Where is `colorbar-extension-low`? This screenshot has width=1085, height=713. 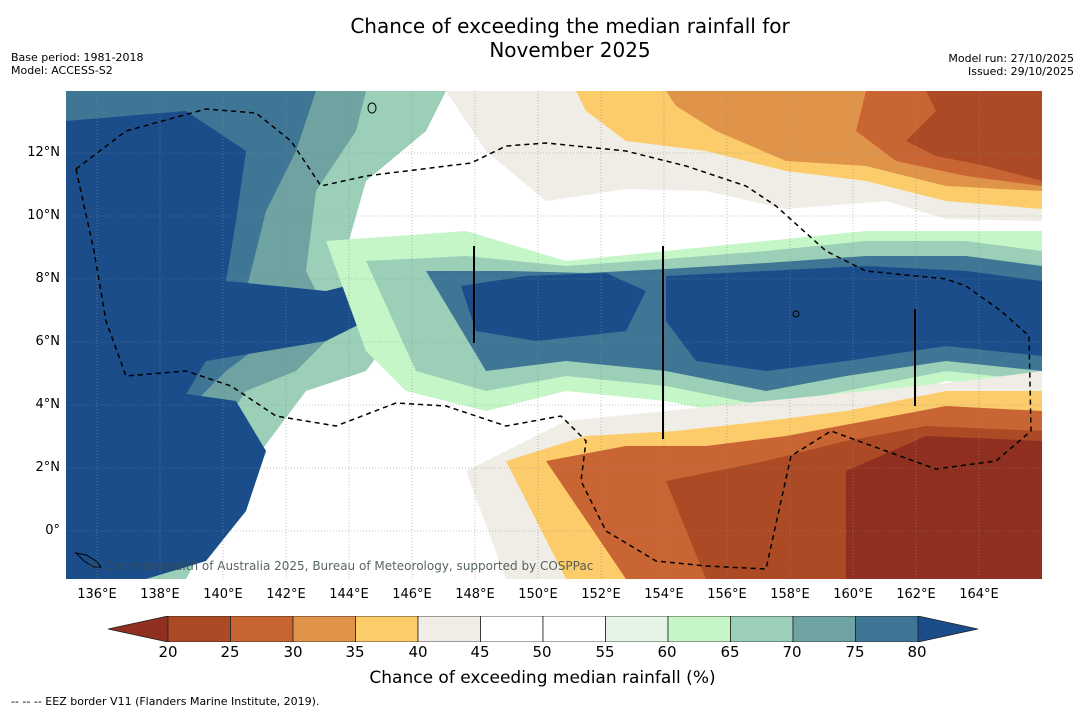 colorbar-extension-low is located at coordinates (138, 629).